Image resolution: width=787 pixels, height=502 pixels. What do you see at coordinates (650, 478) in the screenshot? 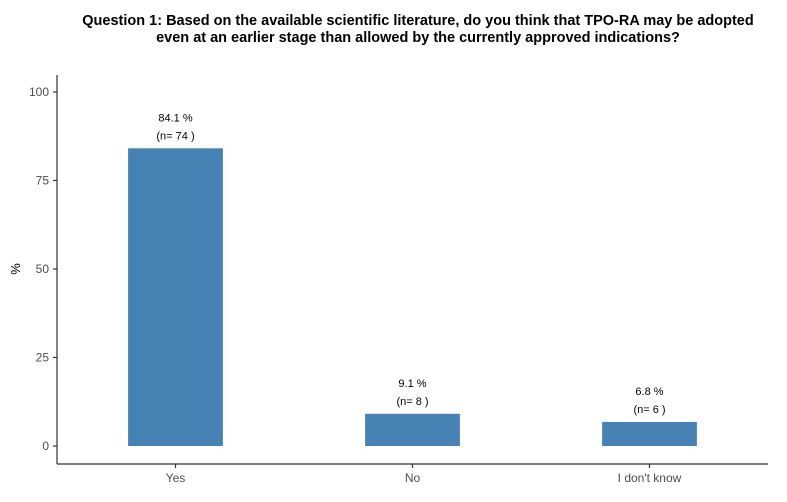
I see `x-tick-label: I don't know` at bounding box center [650, 478].